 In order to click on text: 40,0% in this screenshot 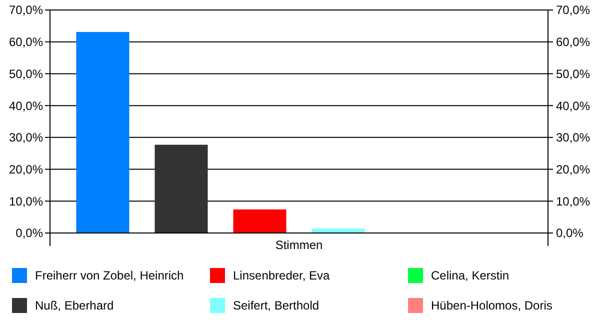, I will do `click(573, 105)`.